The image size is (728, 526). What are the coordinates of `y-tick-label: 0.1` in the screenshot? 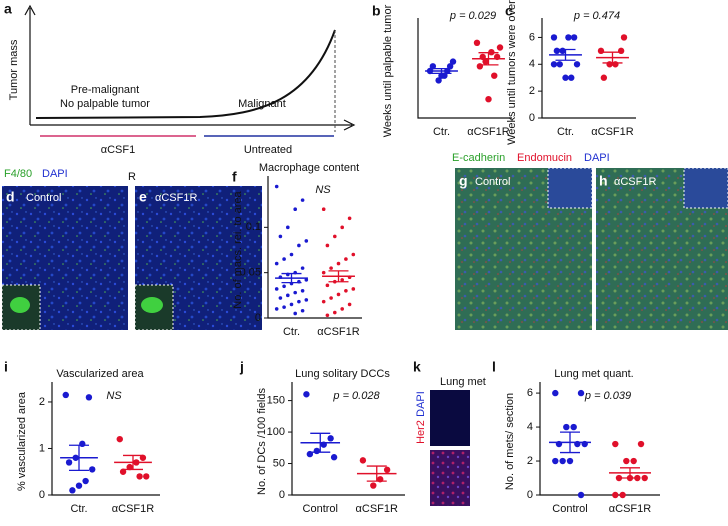 It's located at (253, 227).